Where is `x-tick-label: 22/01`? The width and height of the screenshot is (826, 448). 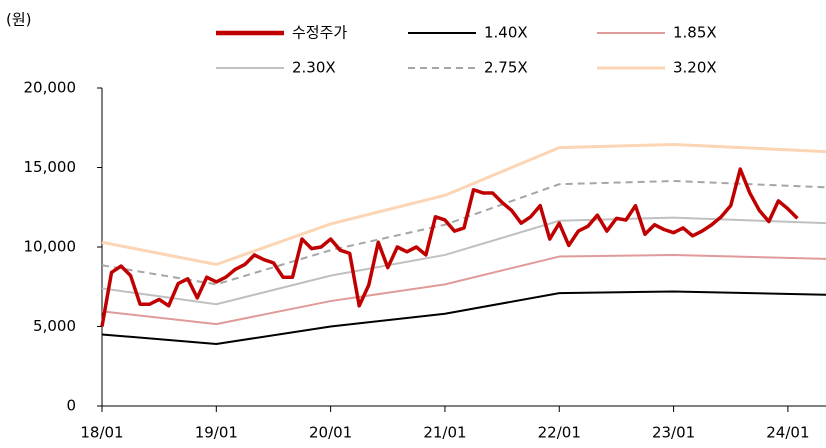 x-tick-label: 22/01 is located at coordinates (559, 433).